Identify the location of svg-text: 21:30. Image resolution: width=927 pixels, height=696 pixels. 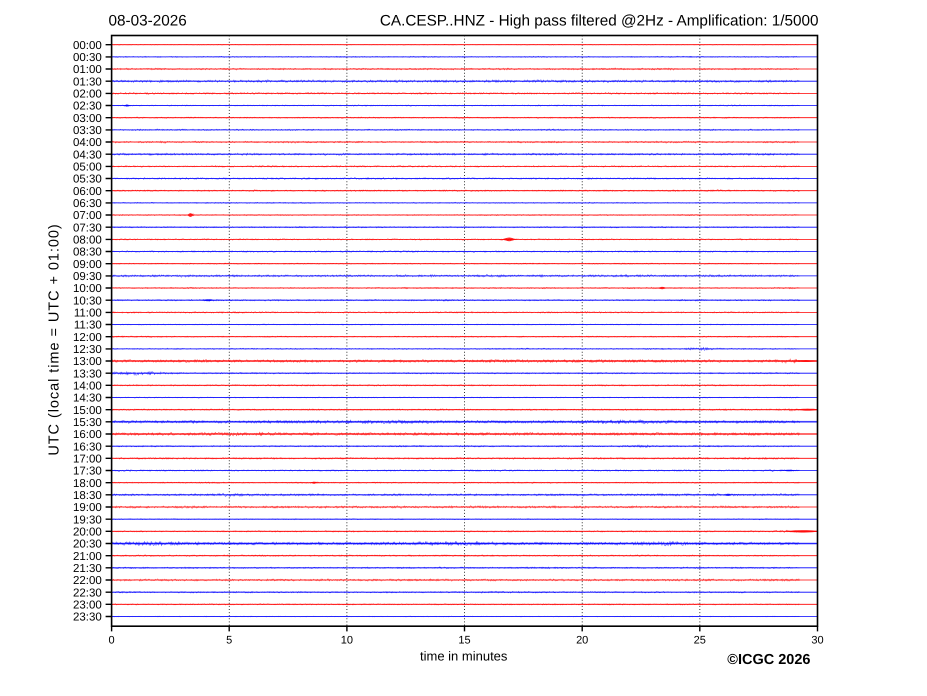
(87, 569).